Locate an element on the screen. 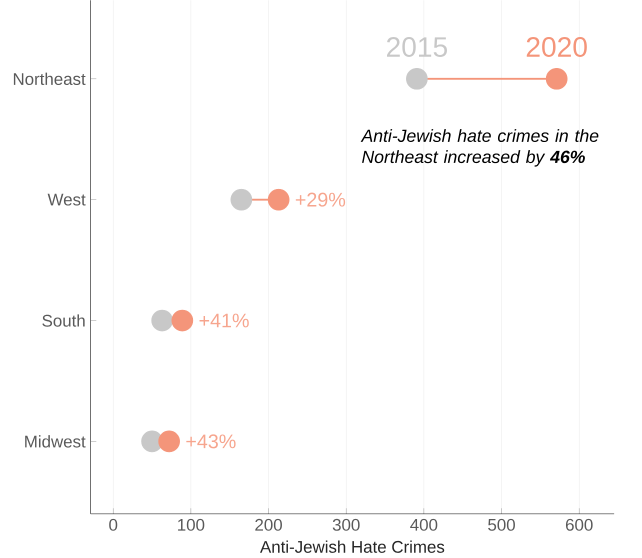 The image size is (642, 558). x-axis-title: Anti-Jewish Hate Crimes is located at coordinates (352, 547).